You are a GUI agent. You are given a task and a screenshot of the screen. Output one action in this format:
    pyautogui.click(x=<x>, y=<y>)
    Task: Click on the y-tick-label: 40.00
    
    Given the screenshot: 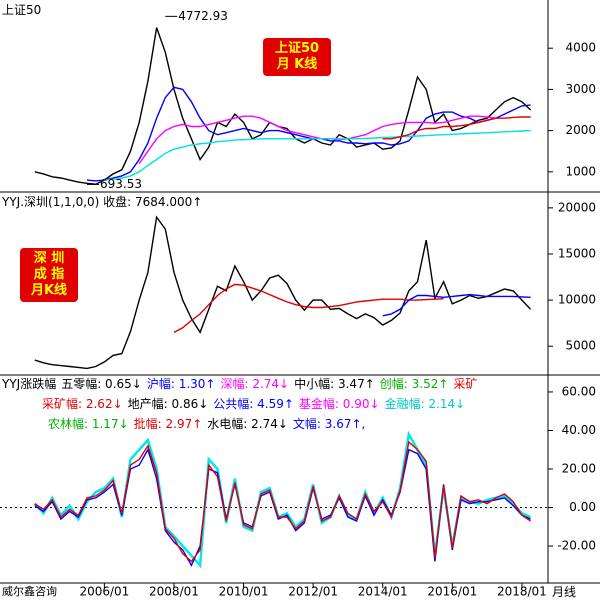 What is the action you would take?
    pyautogui.click(x=579, y=430)
    